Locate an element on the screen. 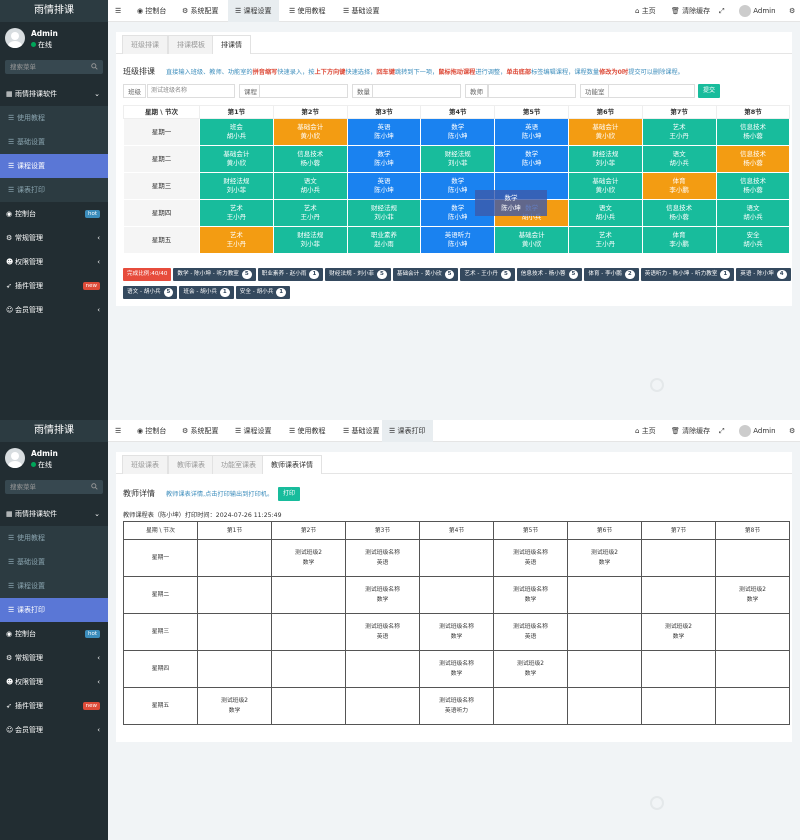 This screenshot has width=800, height=840. course-input is located at coordinates (303, 91).